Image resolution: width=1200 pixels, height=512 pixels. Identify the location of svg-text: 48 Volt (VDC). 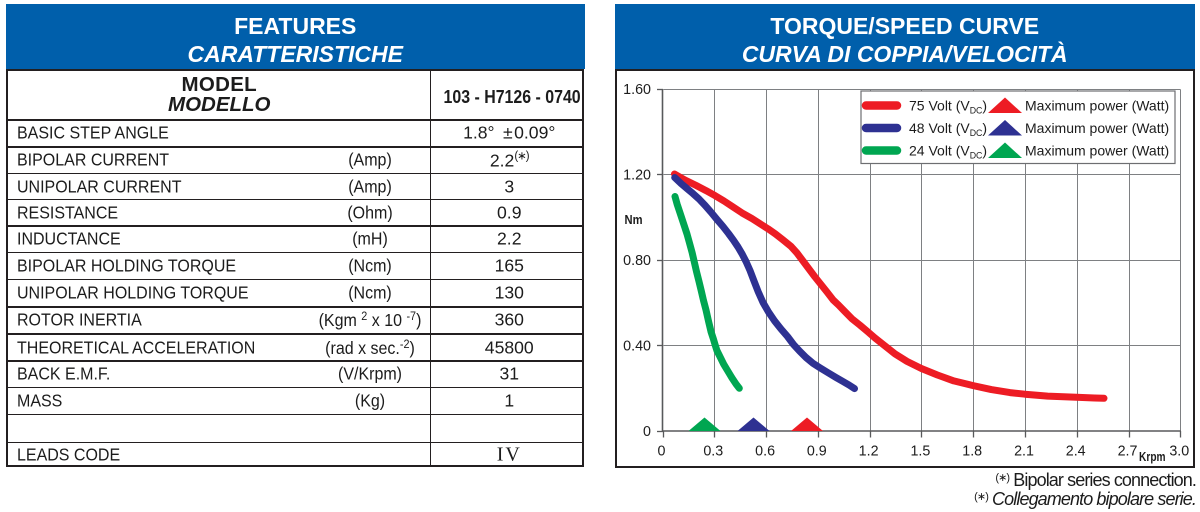
(948, 129).